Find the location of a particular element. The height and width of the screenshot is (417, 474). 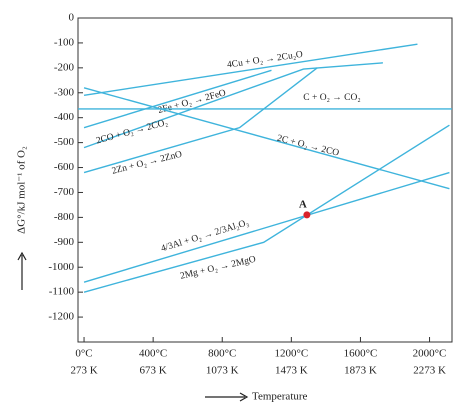

point-a-label: A is located at coordinates (303, 204).